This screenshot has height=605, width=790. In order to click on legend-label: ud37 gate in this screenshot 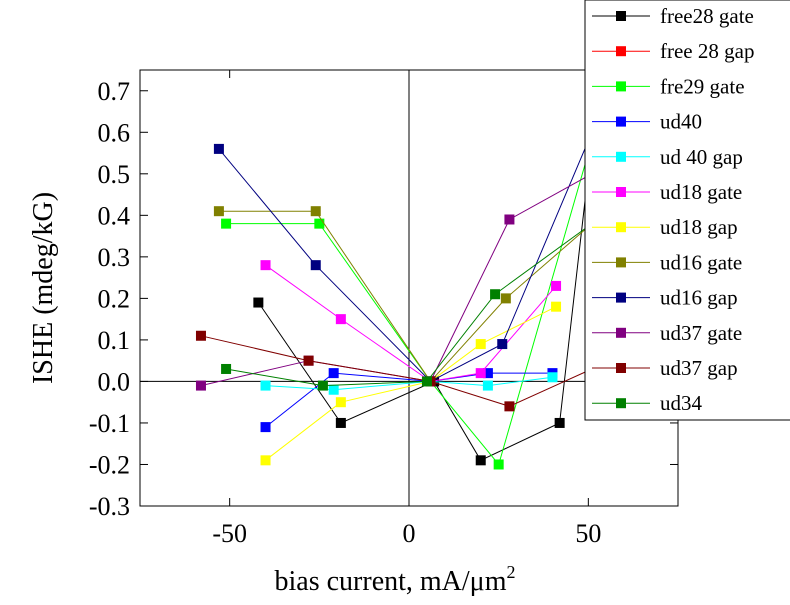, I will do `click(701, 333)`.